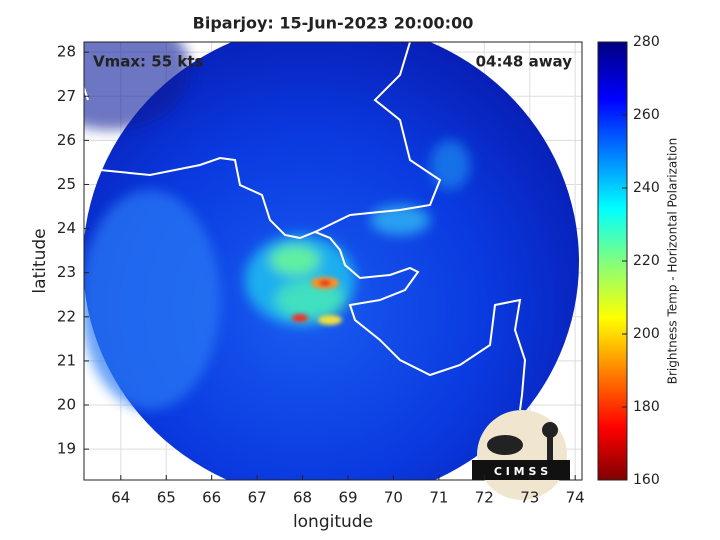 This screenshot has width=720, height=540. I want to click on x-tick-label: 67, so click(257, 498).